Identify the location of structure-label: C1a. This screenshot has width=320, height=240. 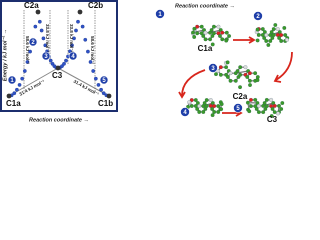
(205, 48).